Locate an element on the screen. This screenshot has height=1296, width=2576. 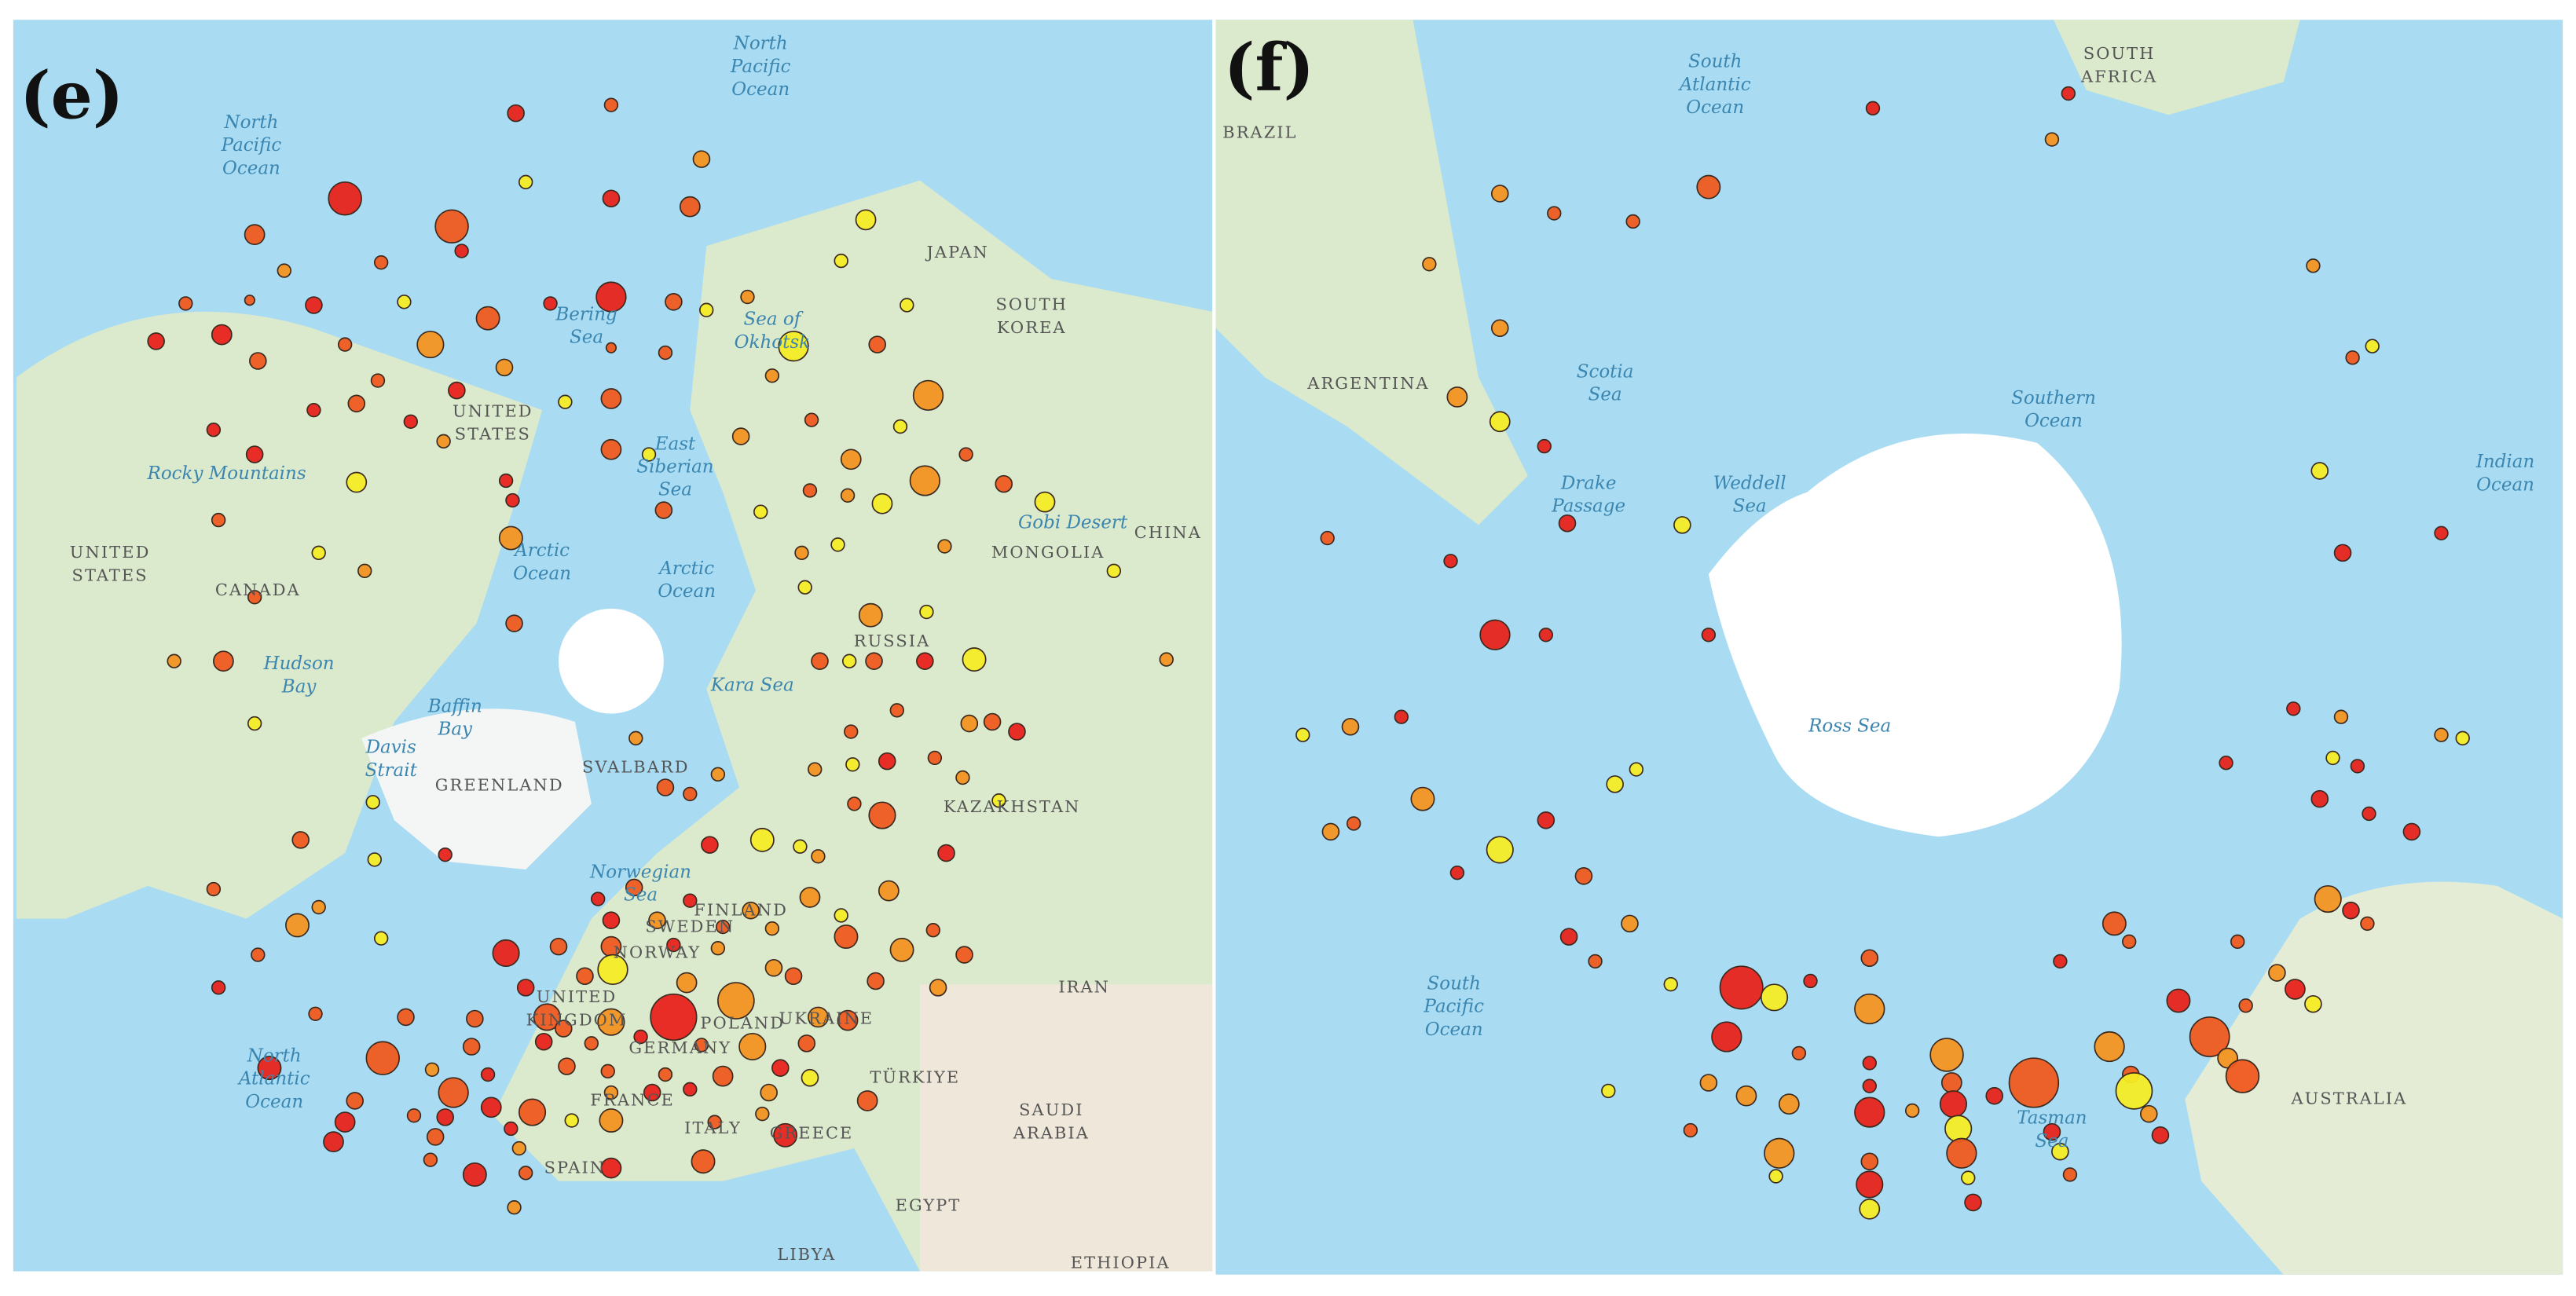
label-line: LIBYA is located at coordinates (806, 1254).